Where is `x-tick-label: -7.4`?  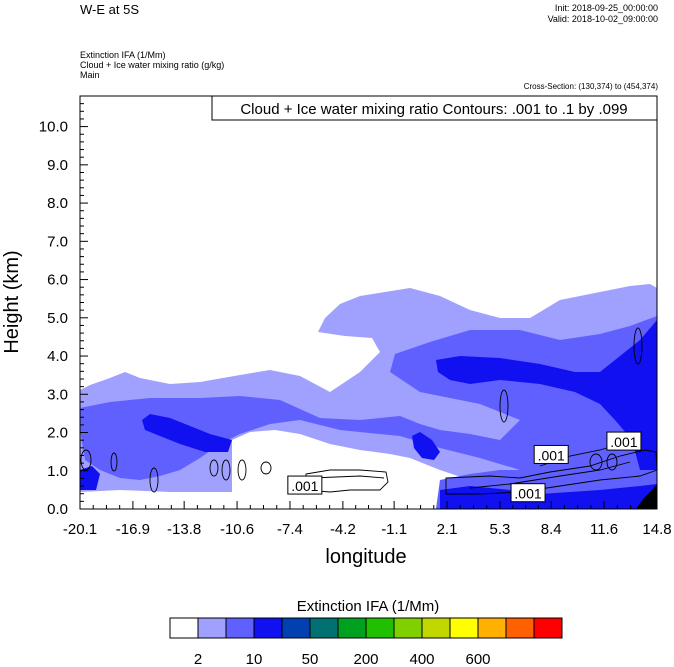
x-tick-label: -7.4 is located at coordinates (290, 529).